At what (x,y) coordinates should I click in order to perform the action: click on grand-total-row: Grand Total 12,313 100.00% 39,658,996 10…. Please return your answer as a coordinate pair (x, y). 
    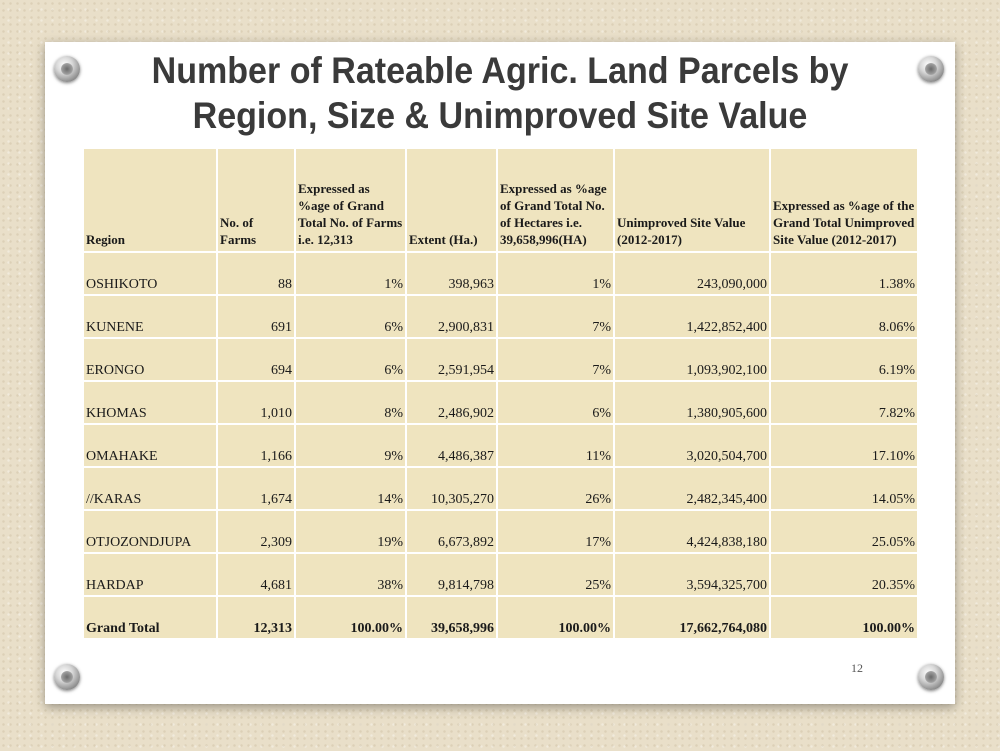
    Looking at the image, I should click on (500, 617).